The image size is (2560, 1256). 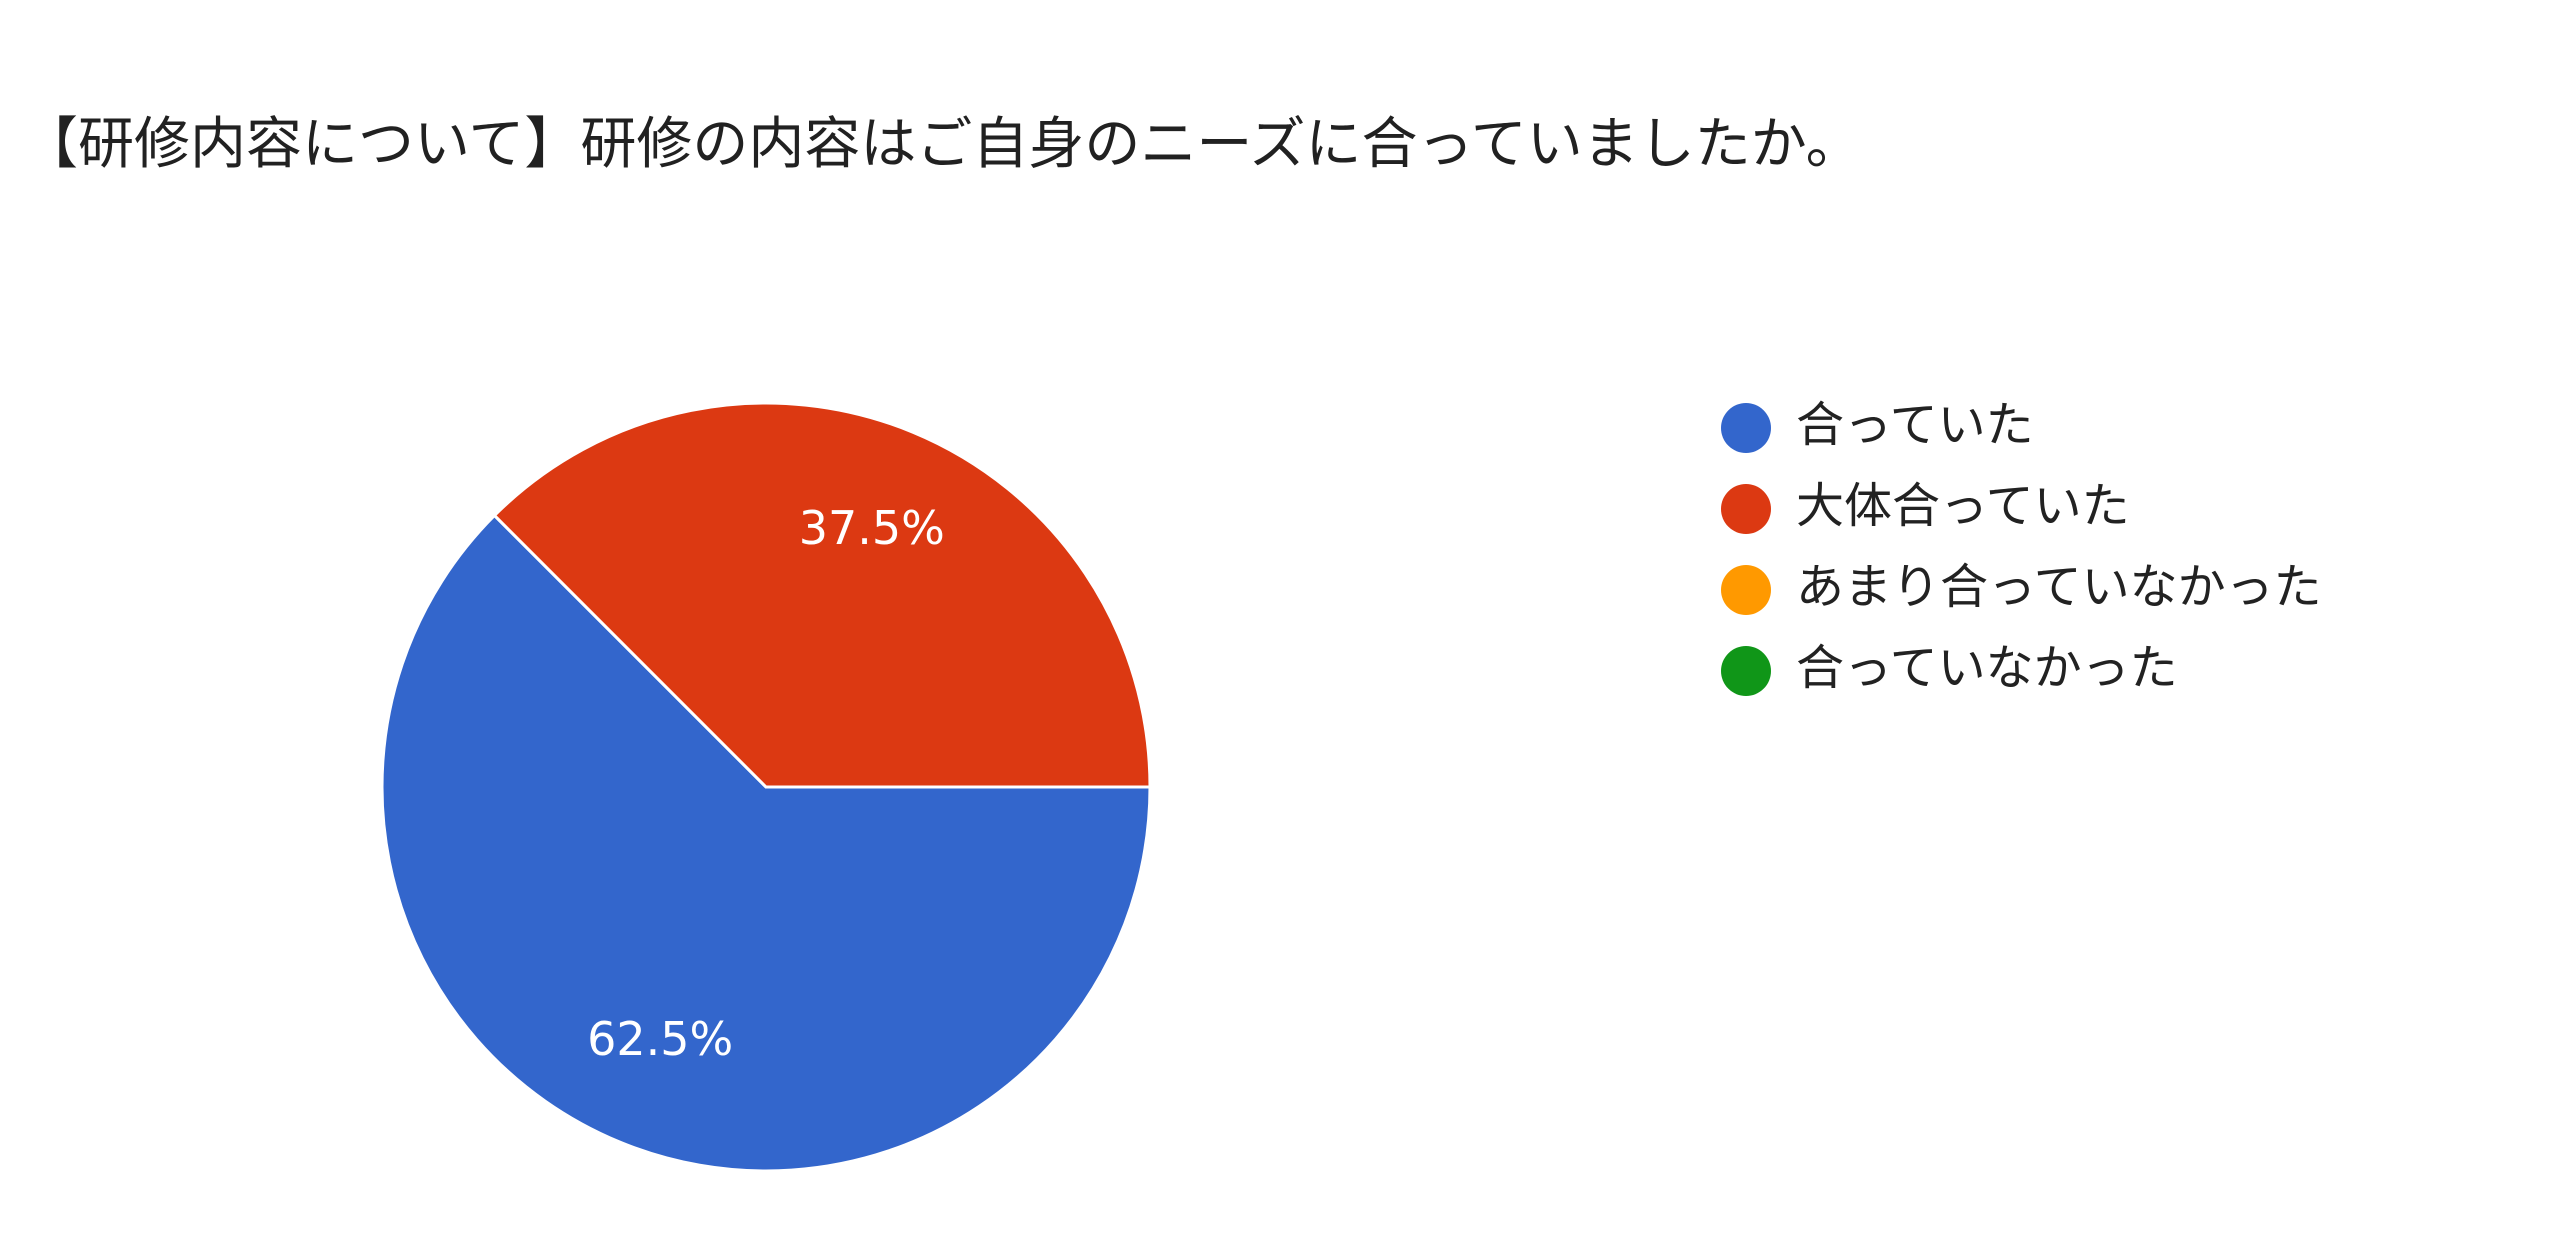 What do you see at coordinates (1915, 425) in the screenshot?
I see `legend-label: 合っていた` at bounding box center [1915, 425].